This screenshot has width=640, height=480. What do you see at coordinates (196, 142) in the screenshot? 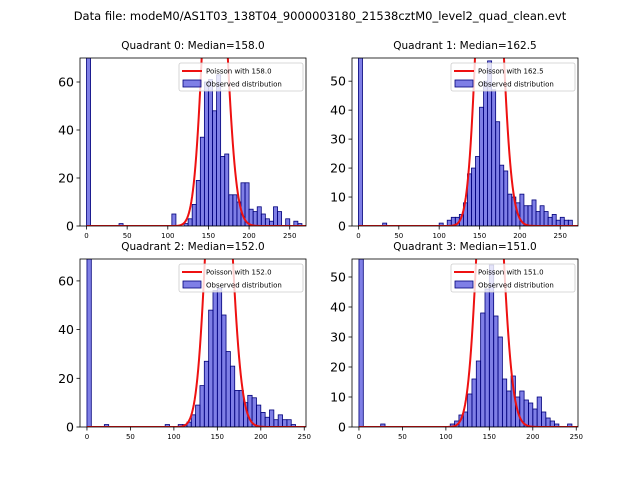
I see `quadrant-0-plot-area` at bounding box center [196, 142].